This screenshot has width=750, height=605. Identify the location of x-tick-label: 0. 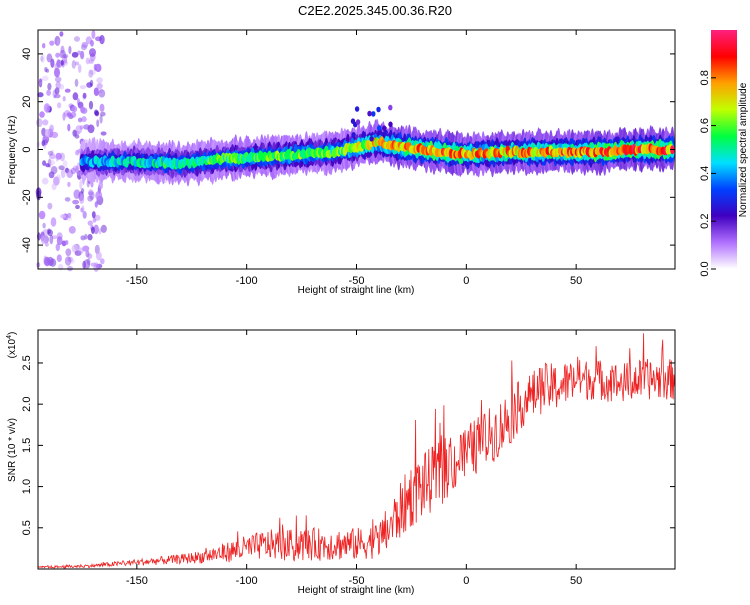
(466, 581).